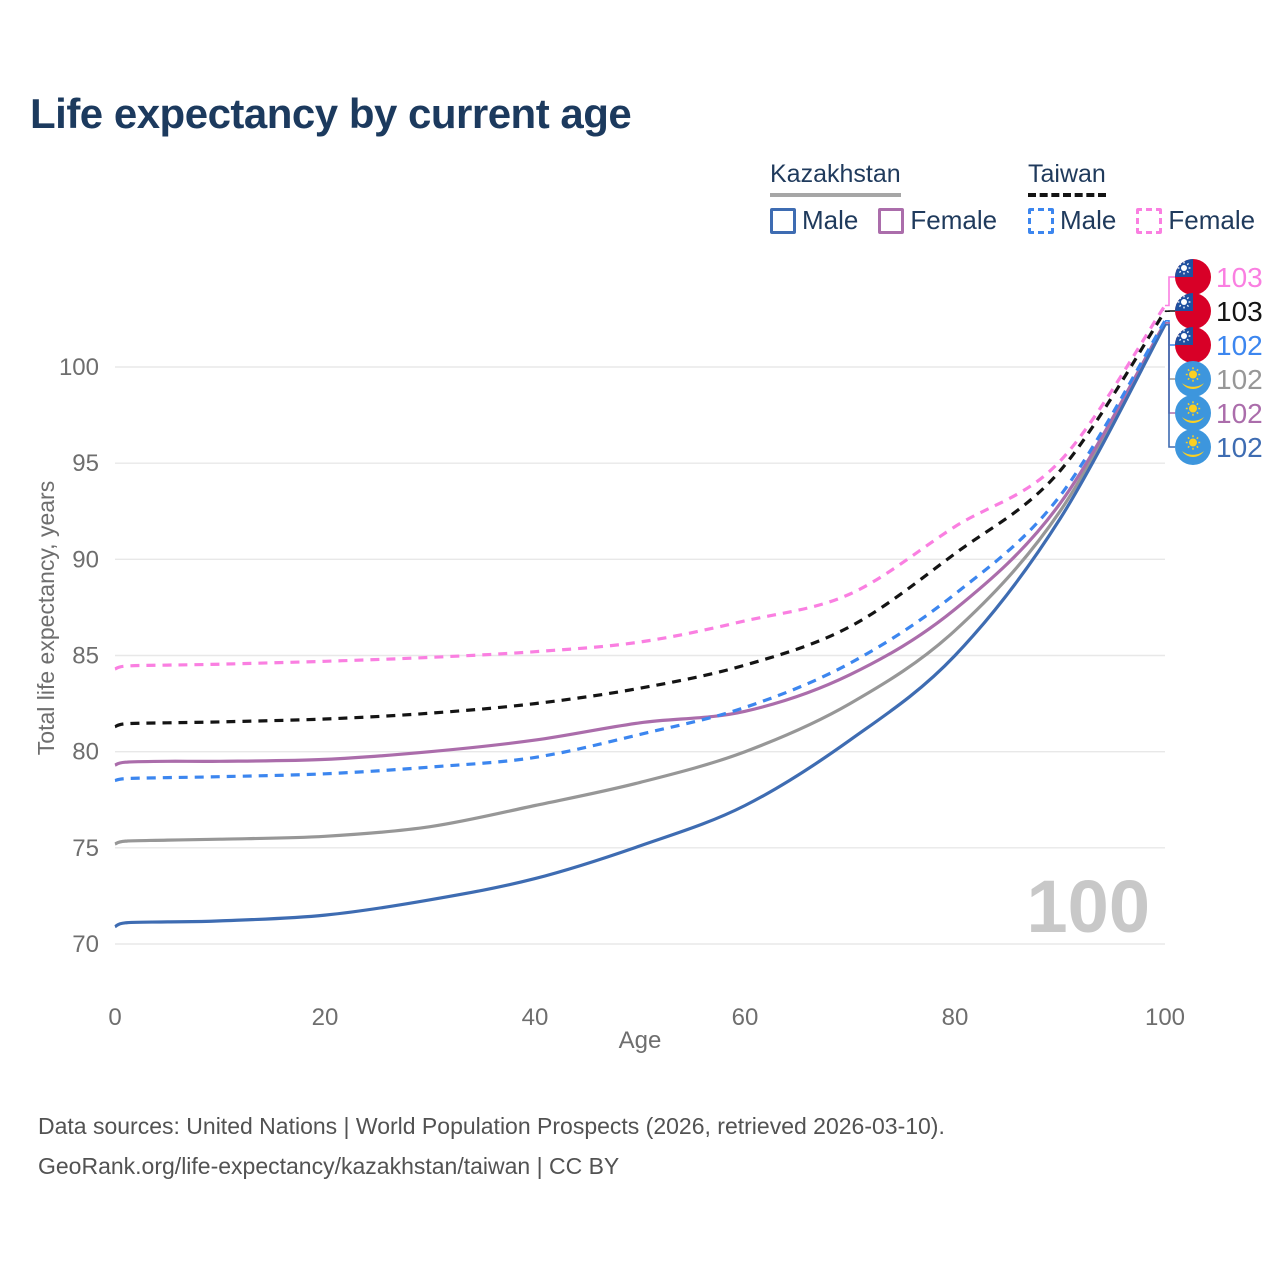 Image resolution: width=1280 pixels, height=1280 pixels. I want to click on x-tick-label-20: 20, so click(325, 1017).